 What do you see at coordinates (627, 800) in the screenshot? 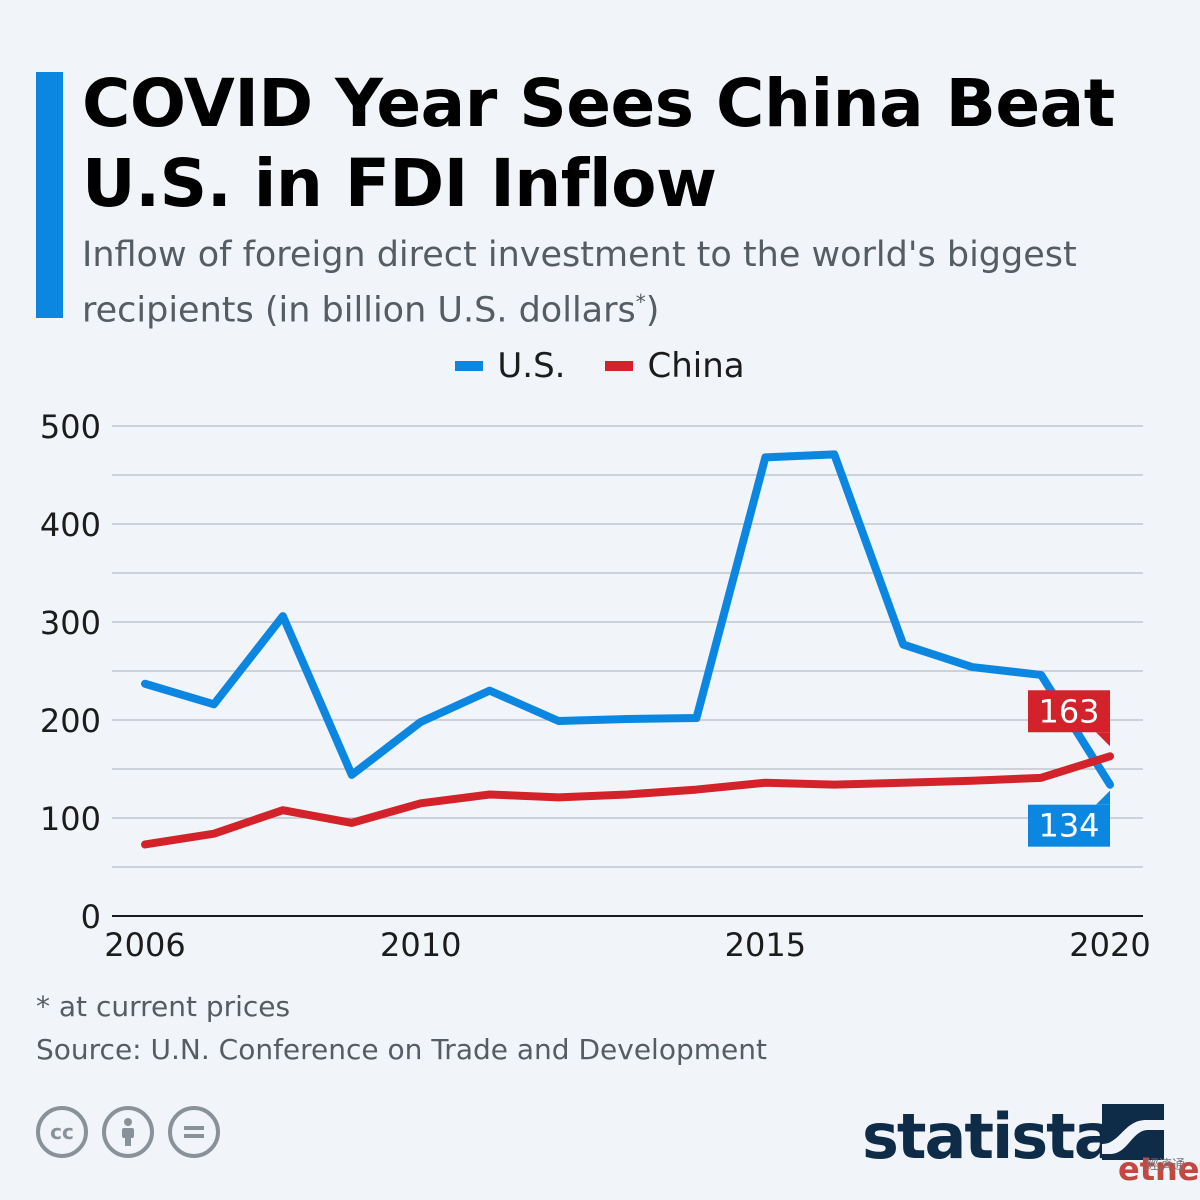
I see `series-line-china` at bounding box center [627, 800].